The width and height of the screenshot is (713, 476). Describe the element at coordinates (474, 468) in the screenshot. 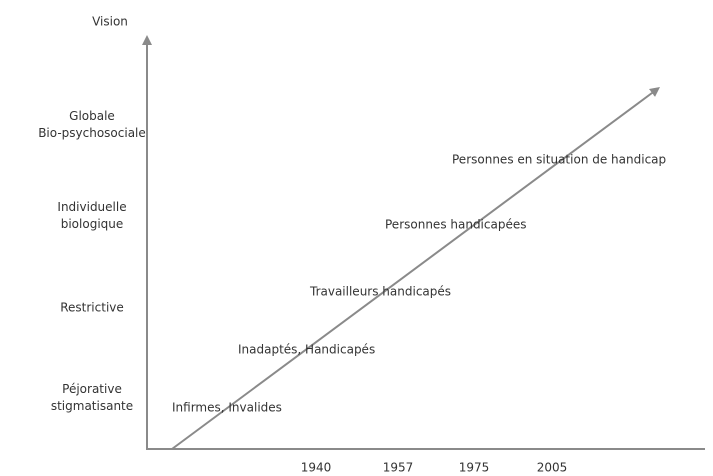

I see `x-year-label: 1975` at that location.